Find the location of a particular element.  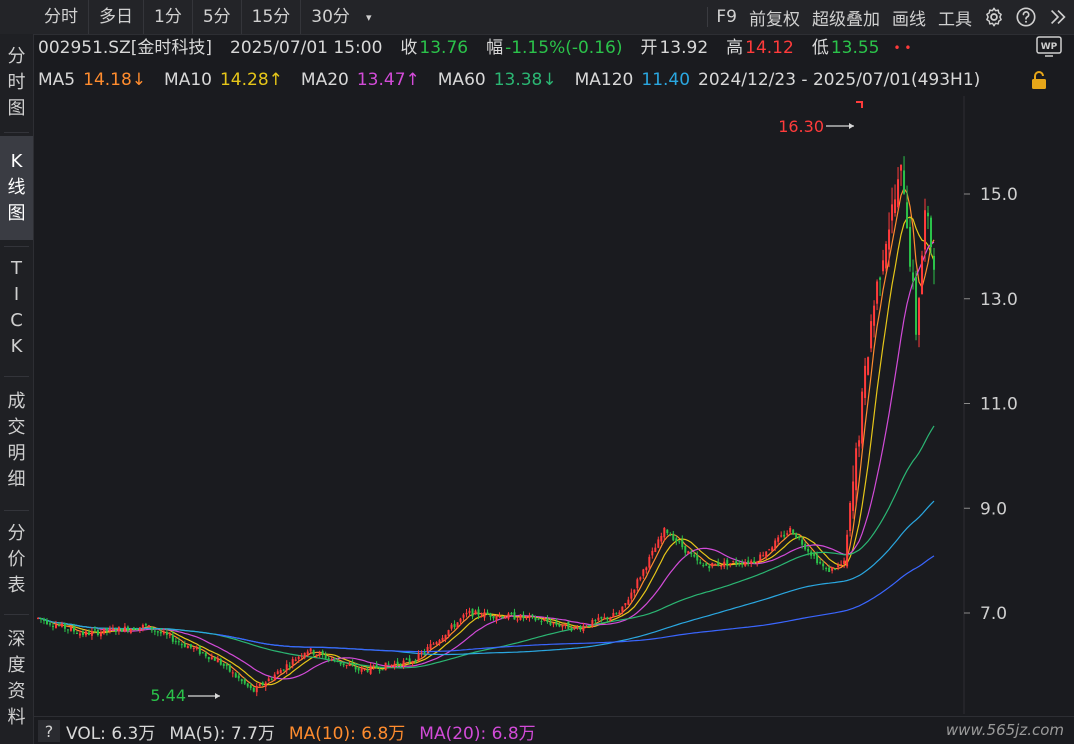

sidebar-char: 成 is located at coordinates (16, 401).